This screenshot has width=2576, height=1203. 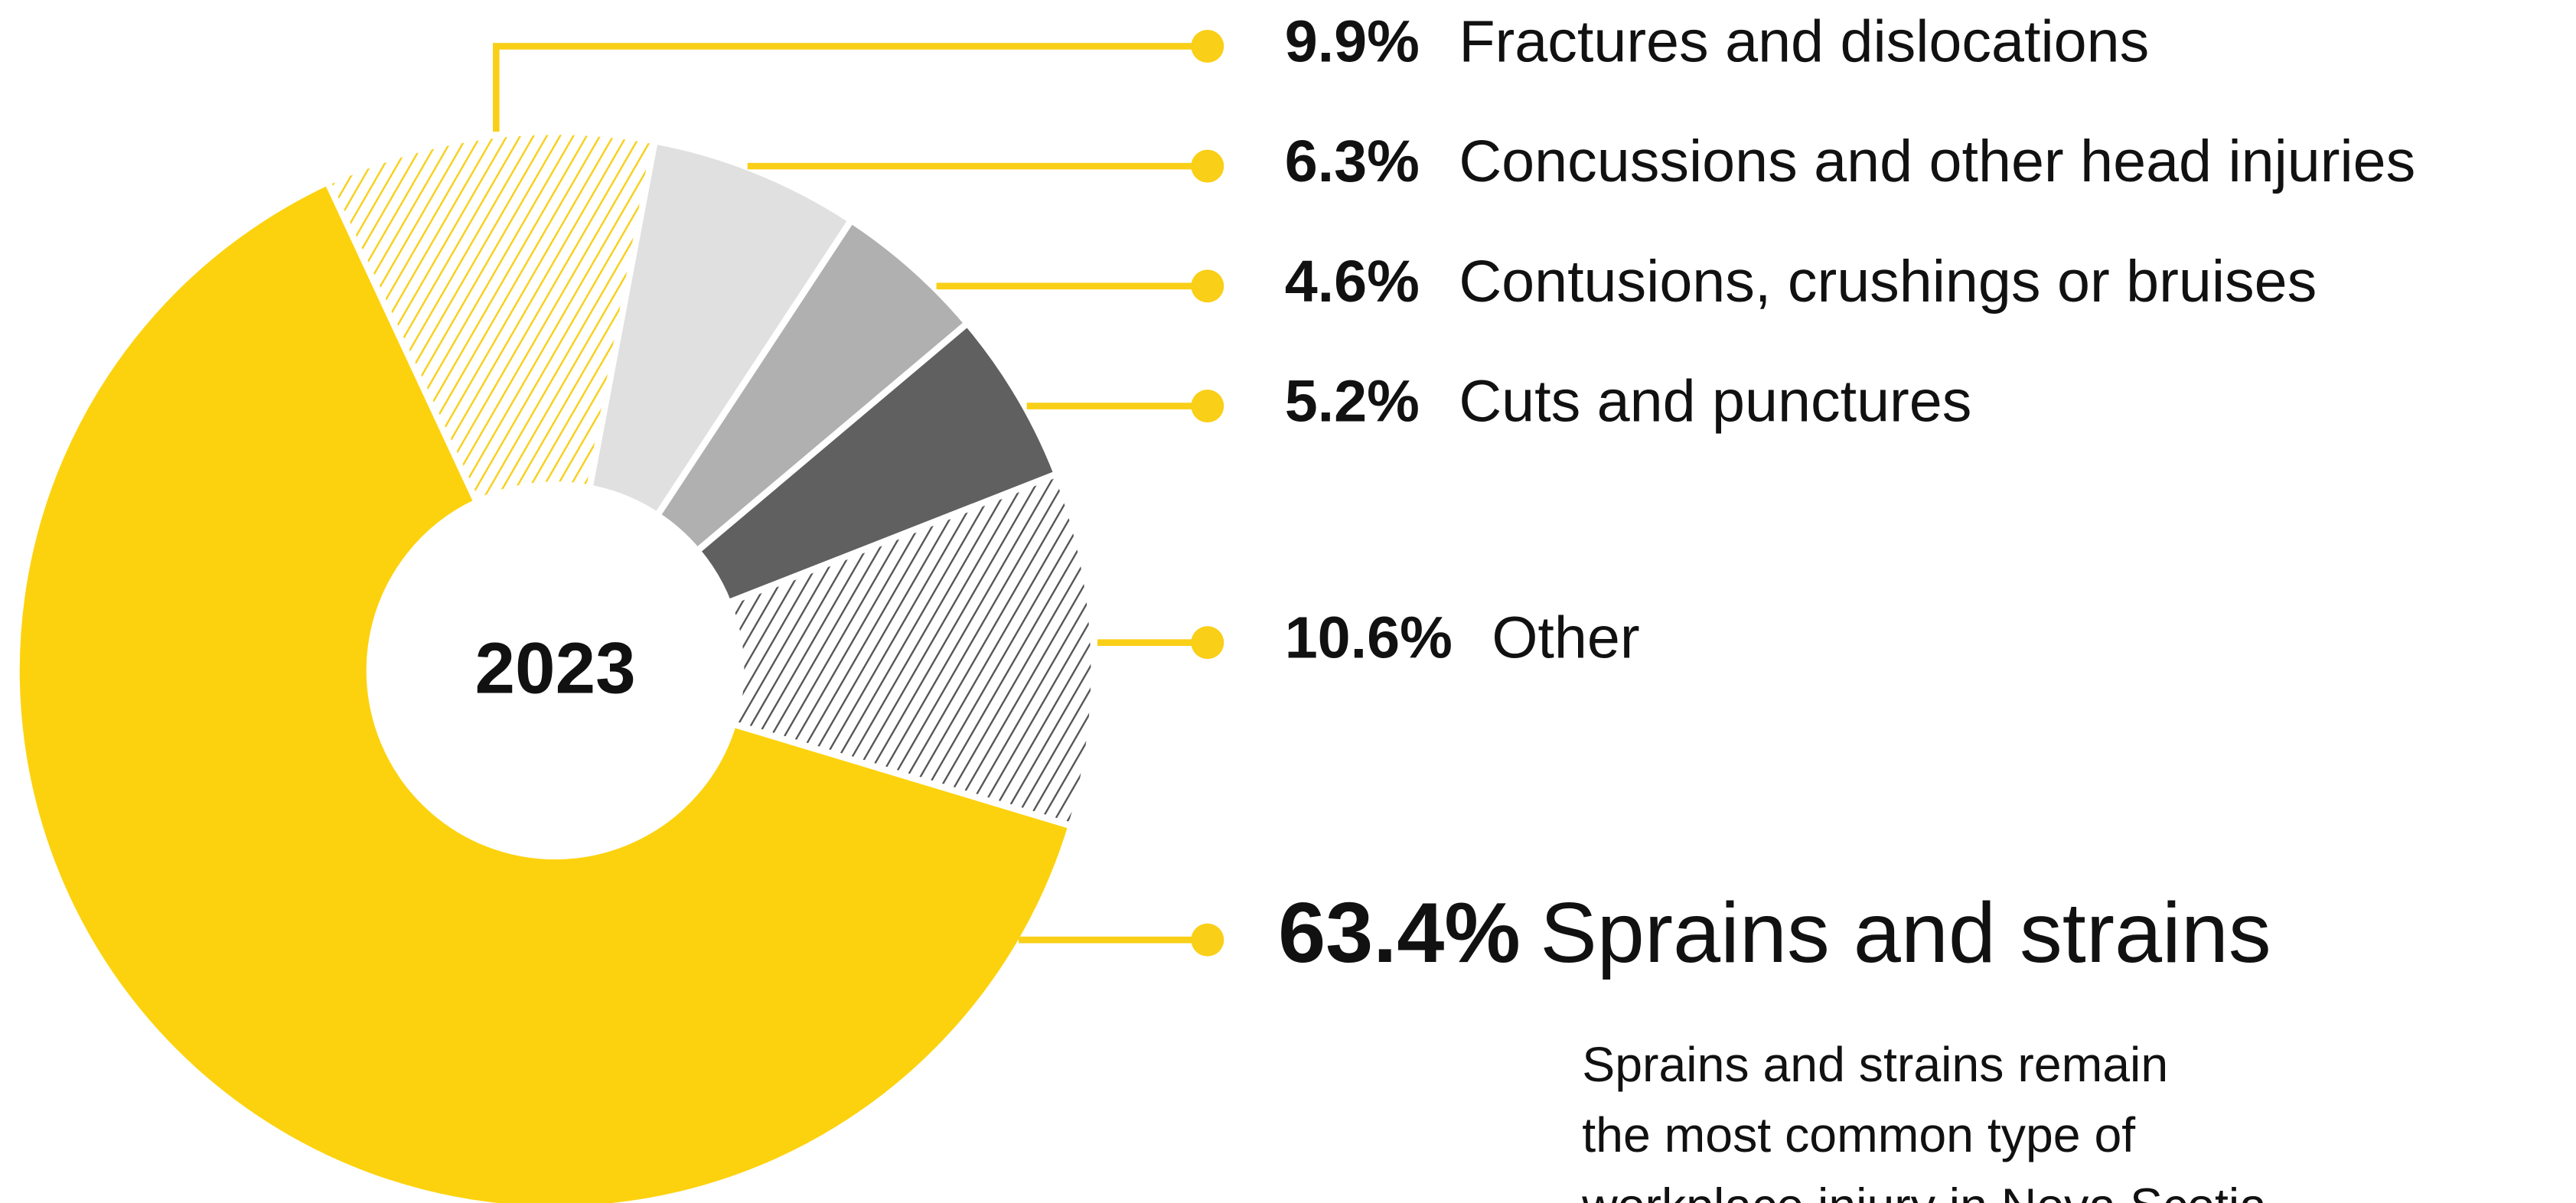 What do you see at coordinates (555, 669) in the screenshot?
I see `center-label: 2023` at bounding box center [555, 669].